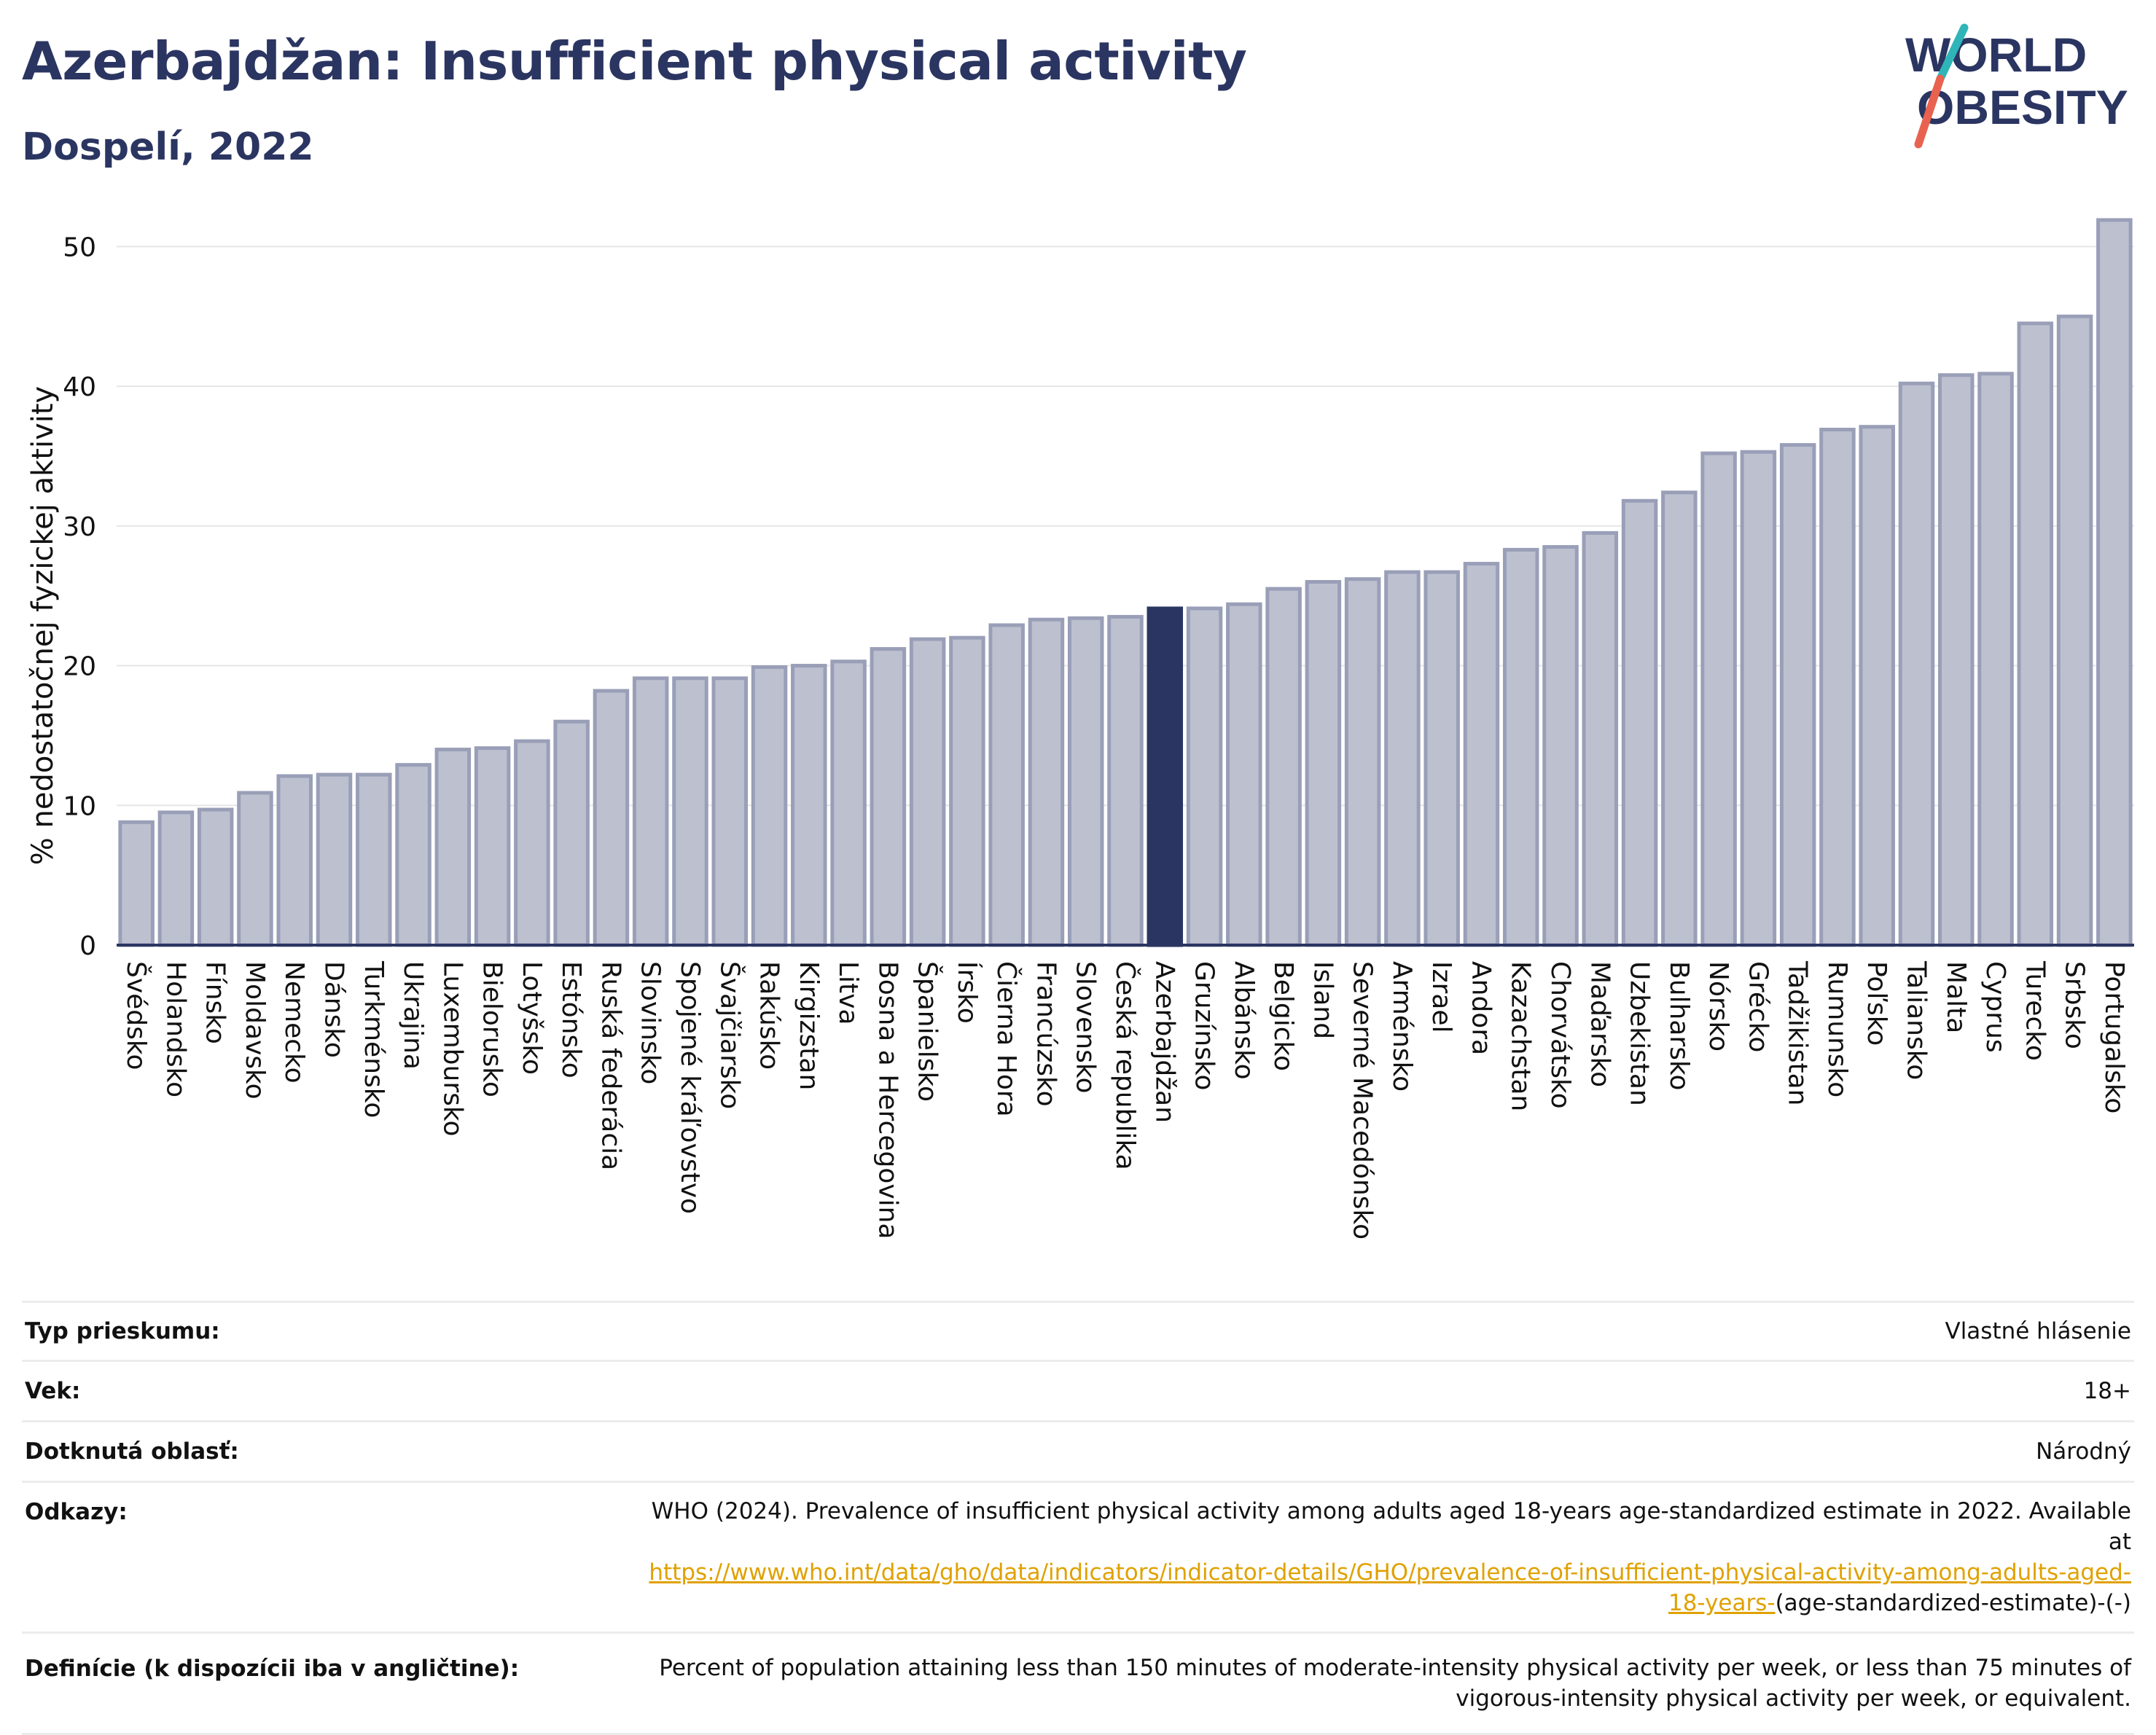  What do you see at coordinates (2023, 107) in the screenshot?
I see `logo-line2: OBESITY` at bounding box center [2023, 107].